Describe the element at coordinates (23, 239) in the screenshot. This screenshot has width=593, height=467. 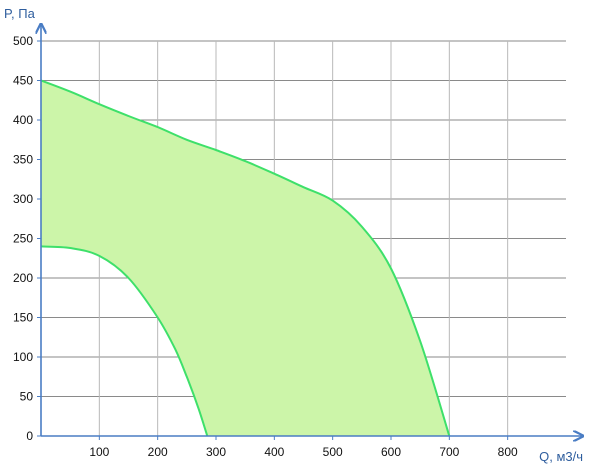
I see `y-tick-label: 250` at that location.